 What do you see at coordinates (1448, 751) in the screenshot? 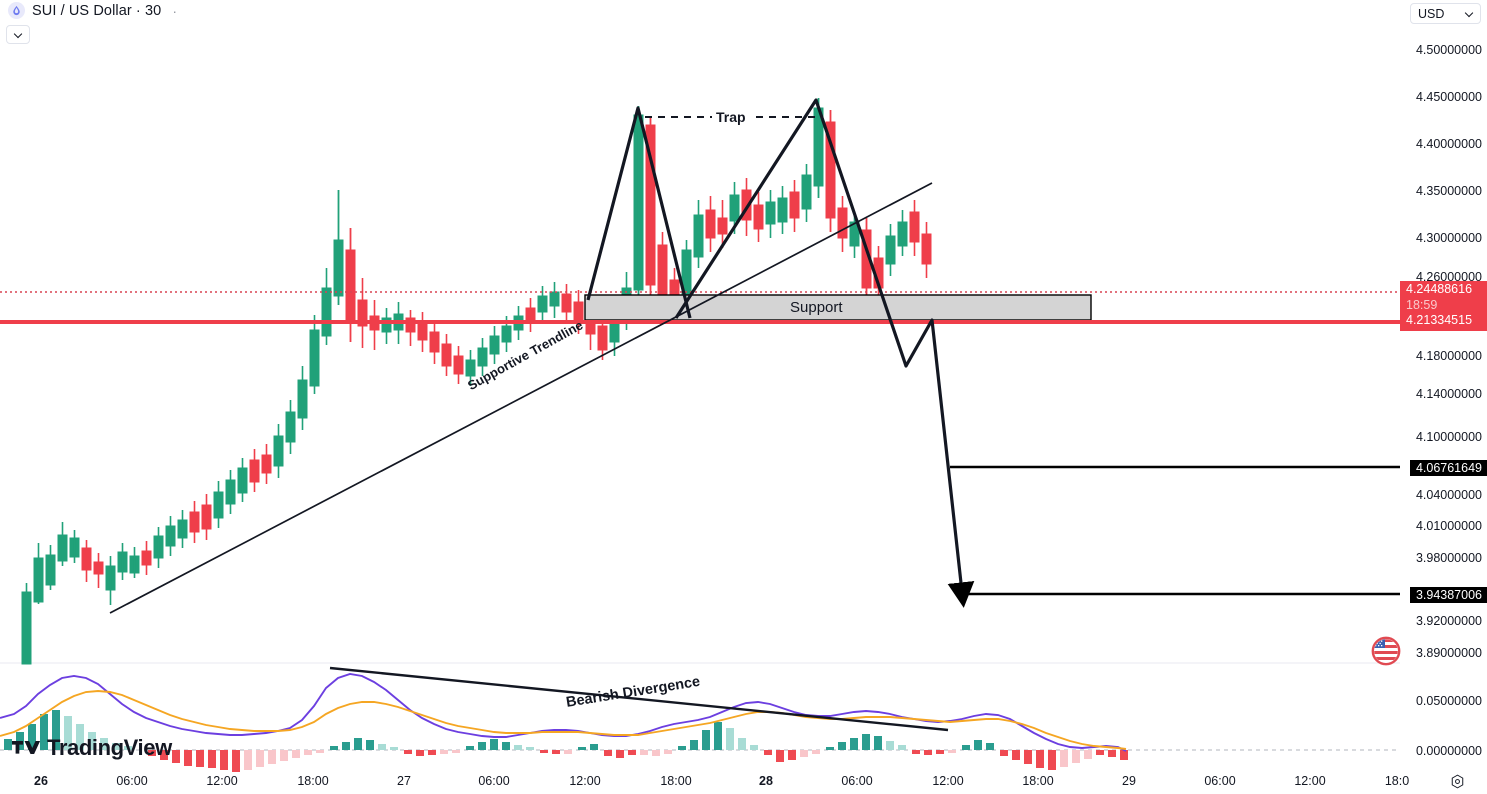
I see `macd-tick: 0.00000000` at bounding box center [1448, 751].